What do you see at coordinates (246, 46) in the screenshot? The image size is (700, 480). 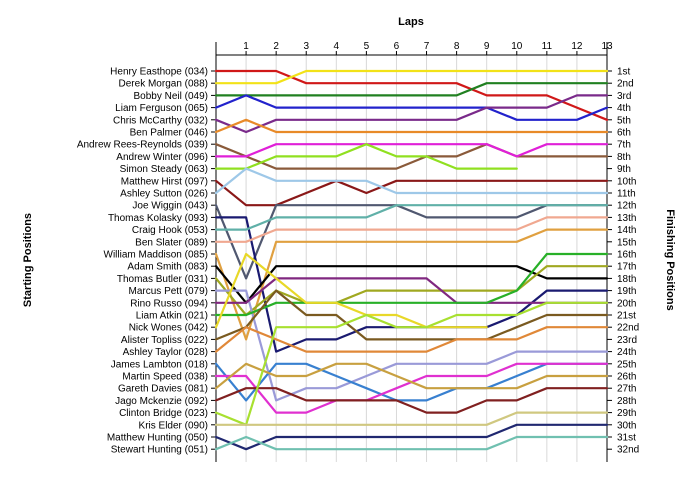 I see `x-tick-label: 1` at bounding box center [246, 46].